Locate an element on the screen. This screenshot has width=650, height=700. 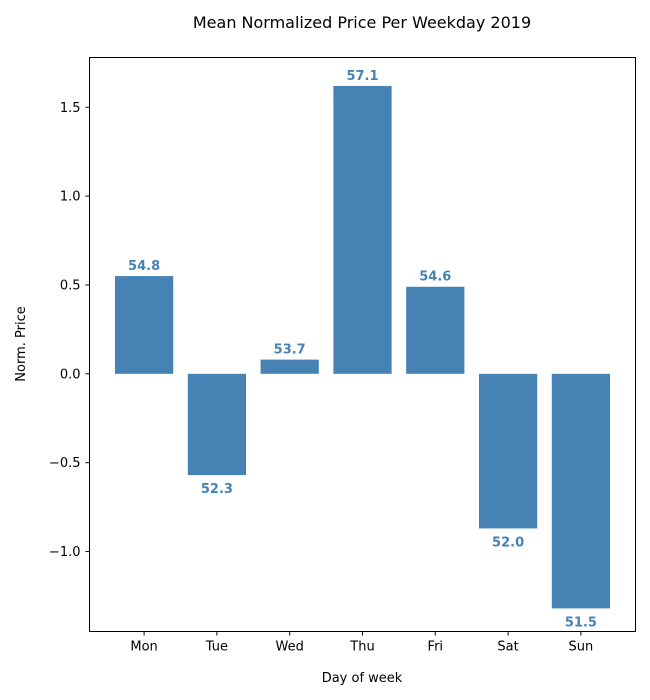
bar-sat is located at coordinates (508, 451).